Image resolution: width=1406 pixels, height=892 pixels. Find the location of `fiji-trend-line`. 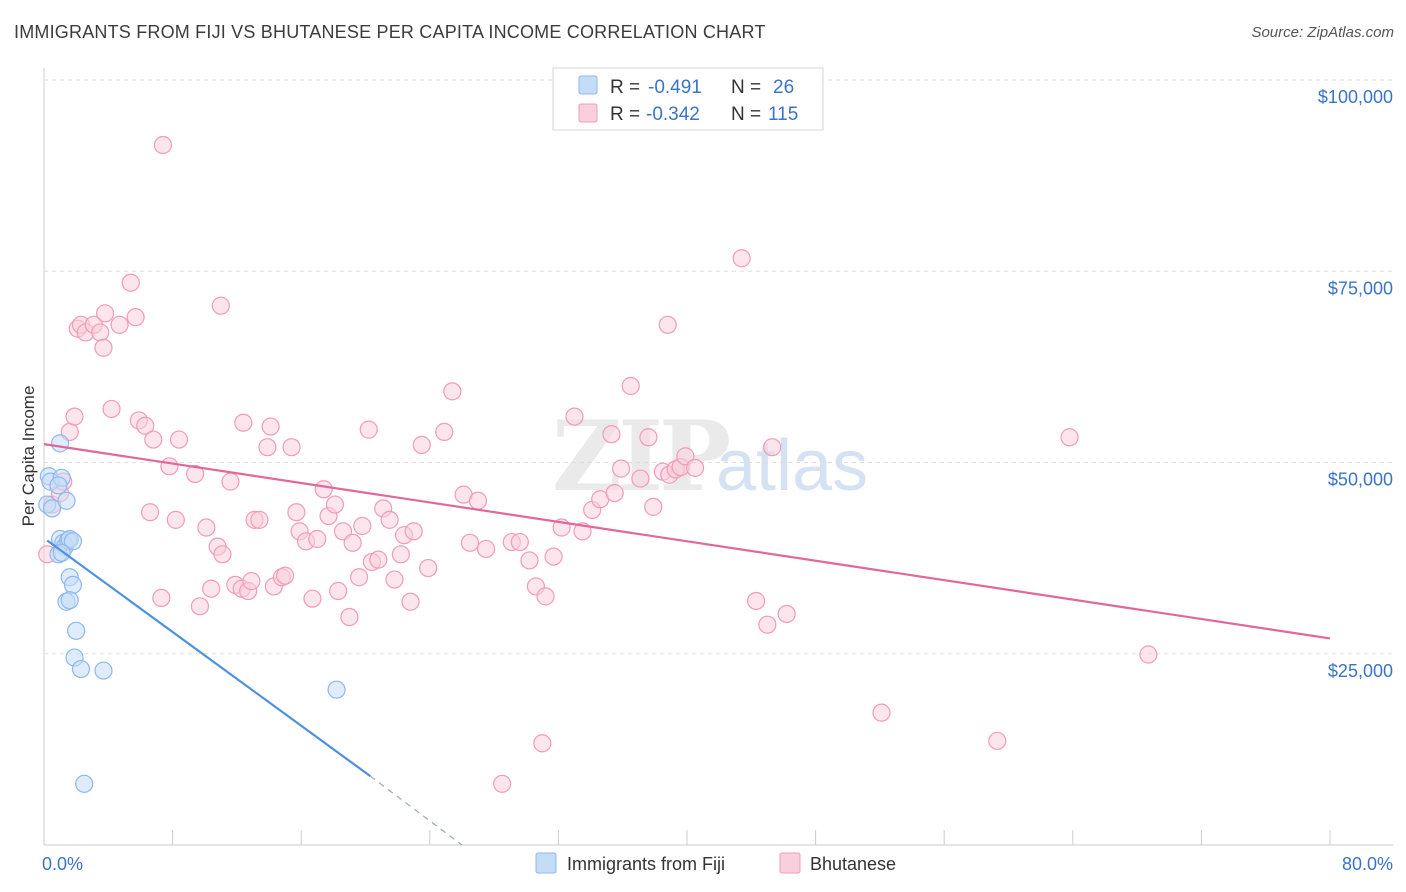

fiji-trend-line is located at coordinates (208, 658).